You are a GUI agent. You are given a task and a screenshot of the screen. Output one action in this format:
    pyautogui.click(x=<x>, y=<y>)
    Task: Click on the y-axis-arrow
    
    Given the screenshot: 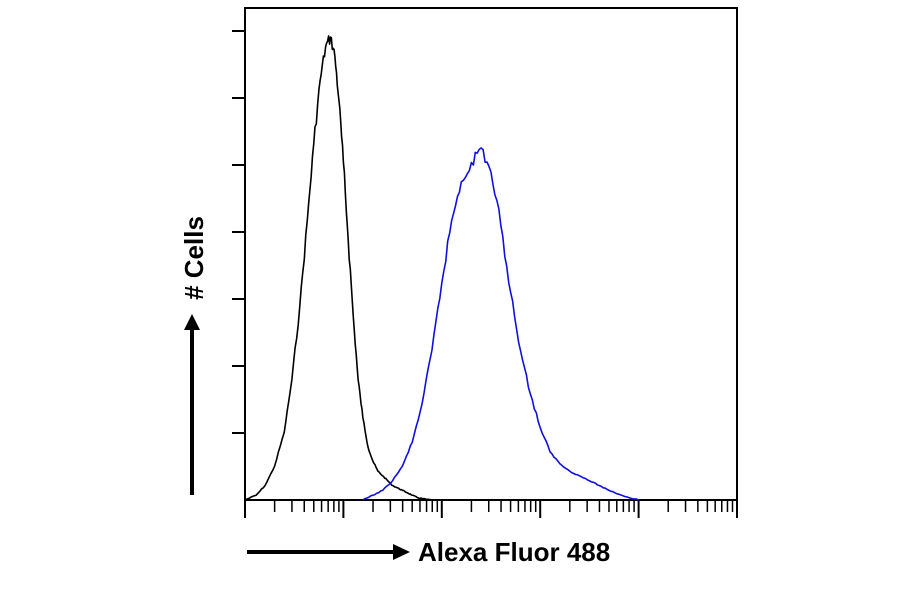 What is the action you would take?
    pyautogui.click(x=192, y=404)
    